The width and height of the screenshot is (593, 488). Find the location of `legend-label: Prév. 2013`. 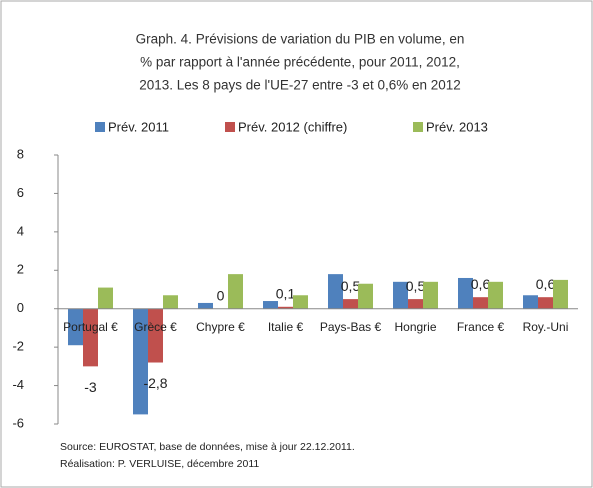

legend-label: Prév. 2013 is located at coordinates (457, 126).